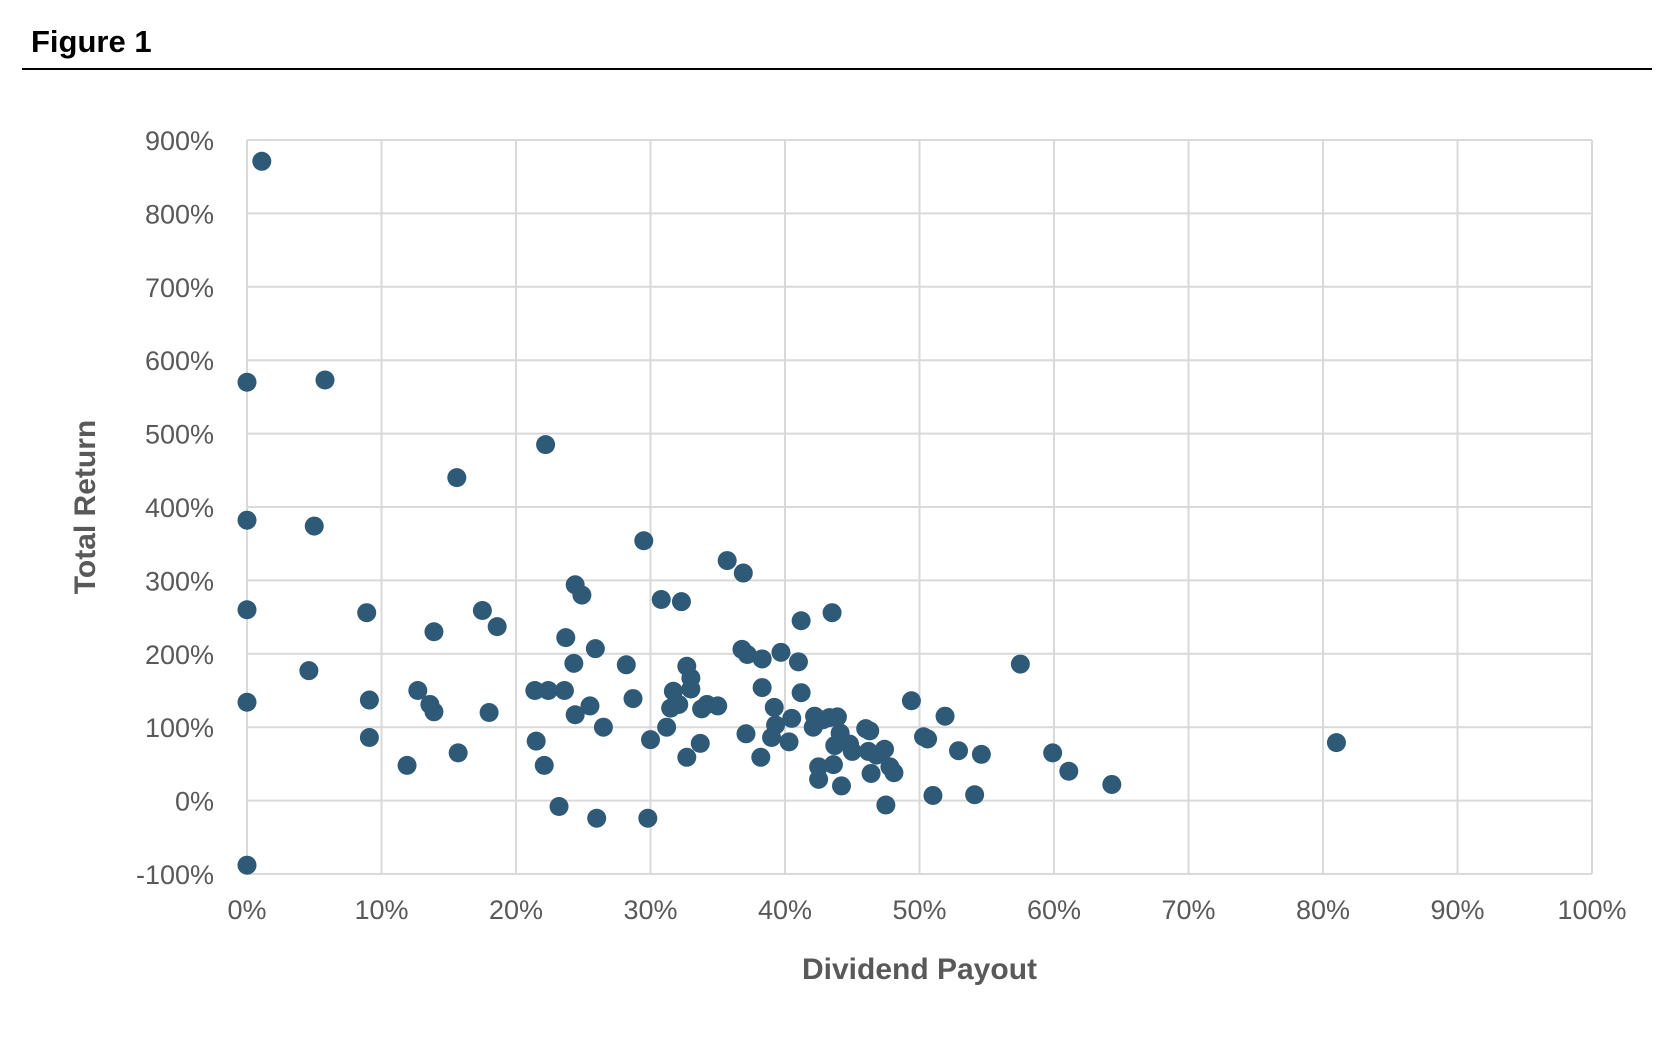 Image resolution: width=1672 pixels, height=1044 pixels. What do you see at coordinates (246, 910) in the screenshot?
I see `x-tick-label: 0%` at bounding box center [246, 910].